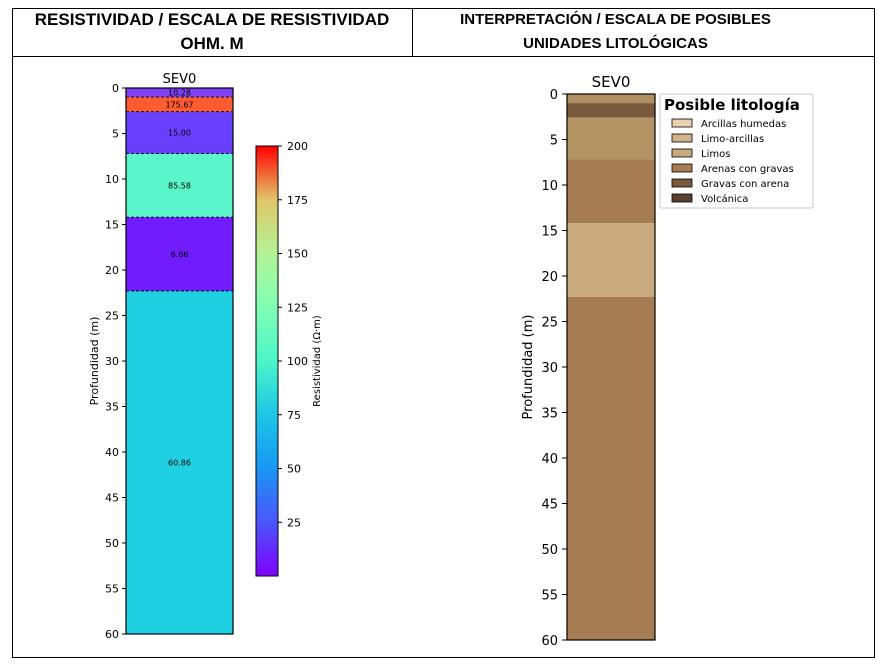  What do you see at coordinates (212, 19) in the screenshot?
I see `left-header-line1: RESISTIVIDAD / ESCALA DE RESISTIVIDAD` at bounding box center [212, 19].